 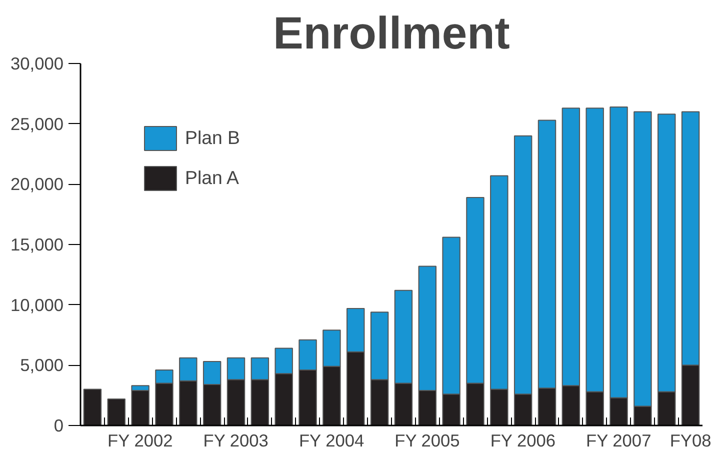 I want to click on y-tick-label: 0, so click(x=59, y=426).